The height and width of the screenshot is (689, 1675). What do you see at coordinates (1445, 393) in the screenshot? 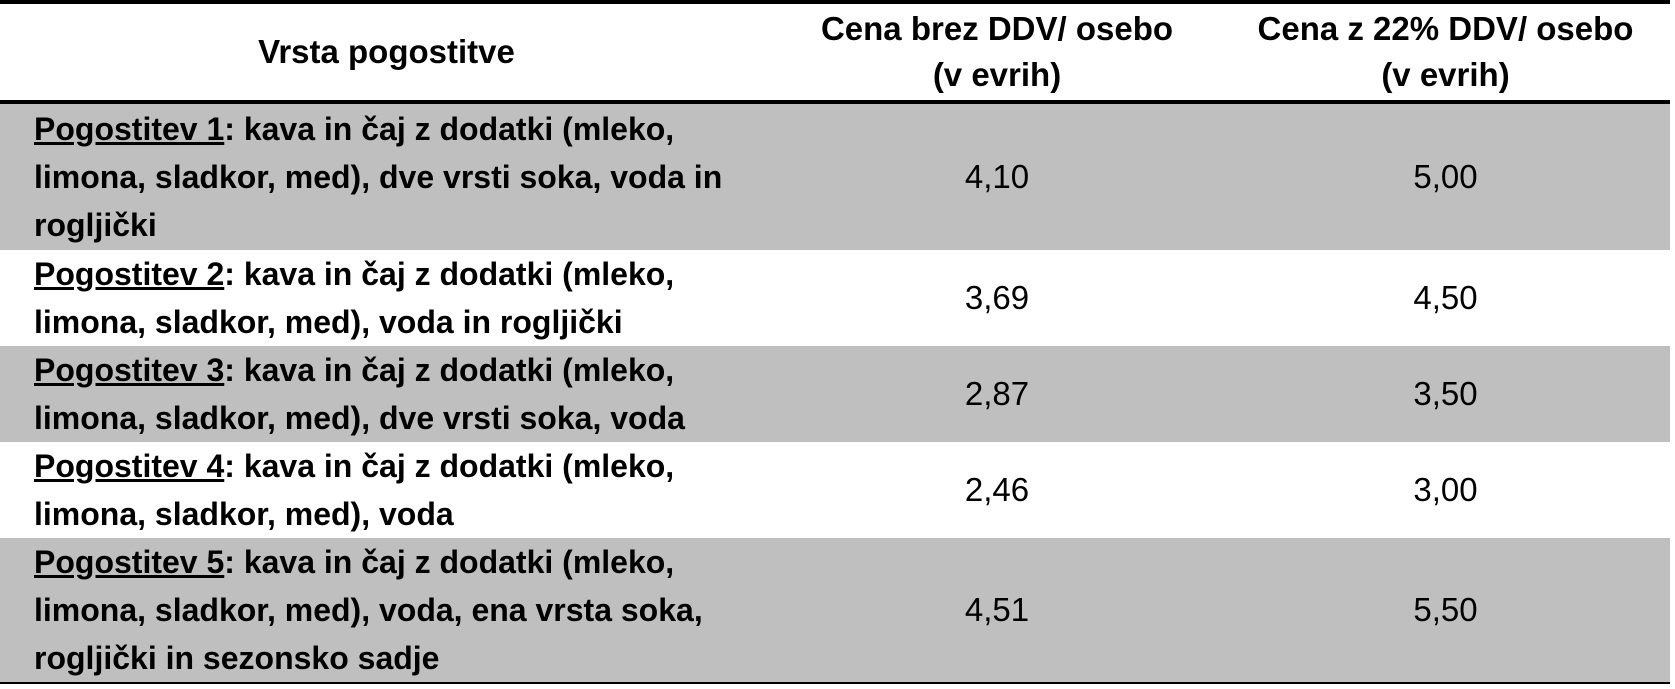
I see `price-with-vat: 3,50` at bounding box center [1445, 393].